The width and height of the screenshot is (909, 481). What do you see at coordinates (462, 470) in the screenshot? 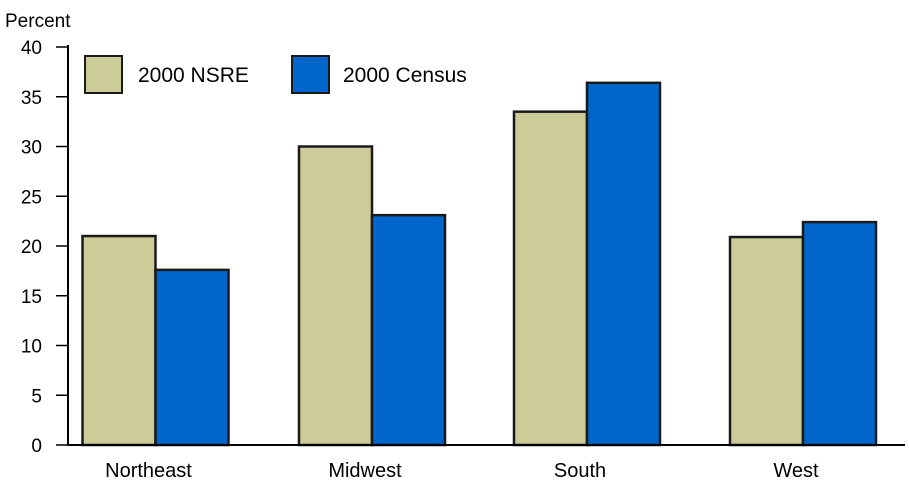
I see `x-axis-categories: Northeast Midwest South West` at bounding box center [462, 470].